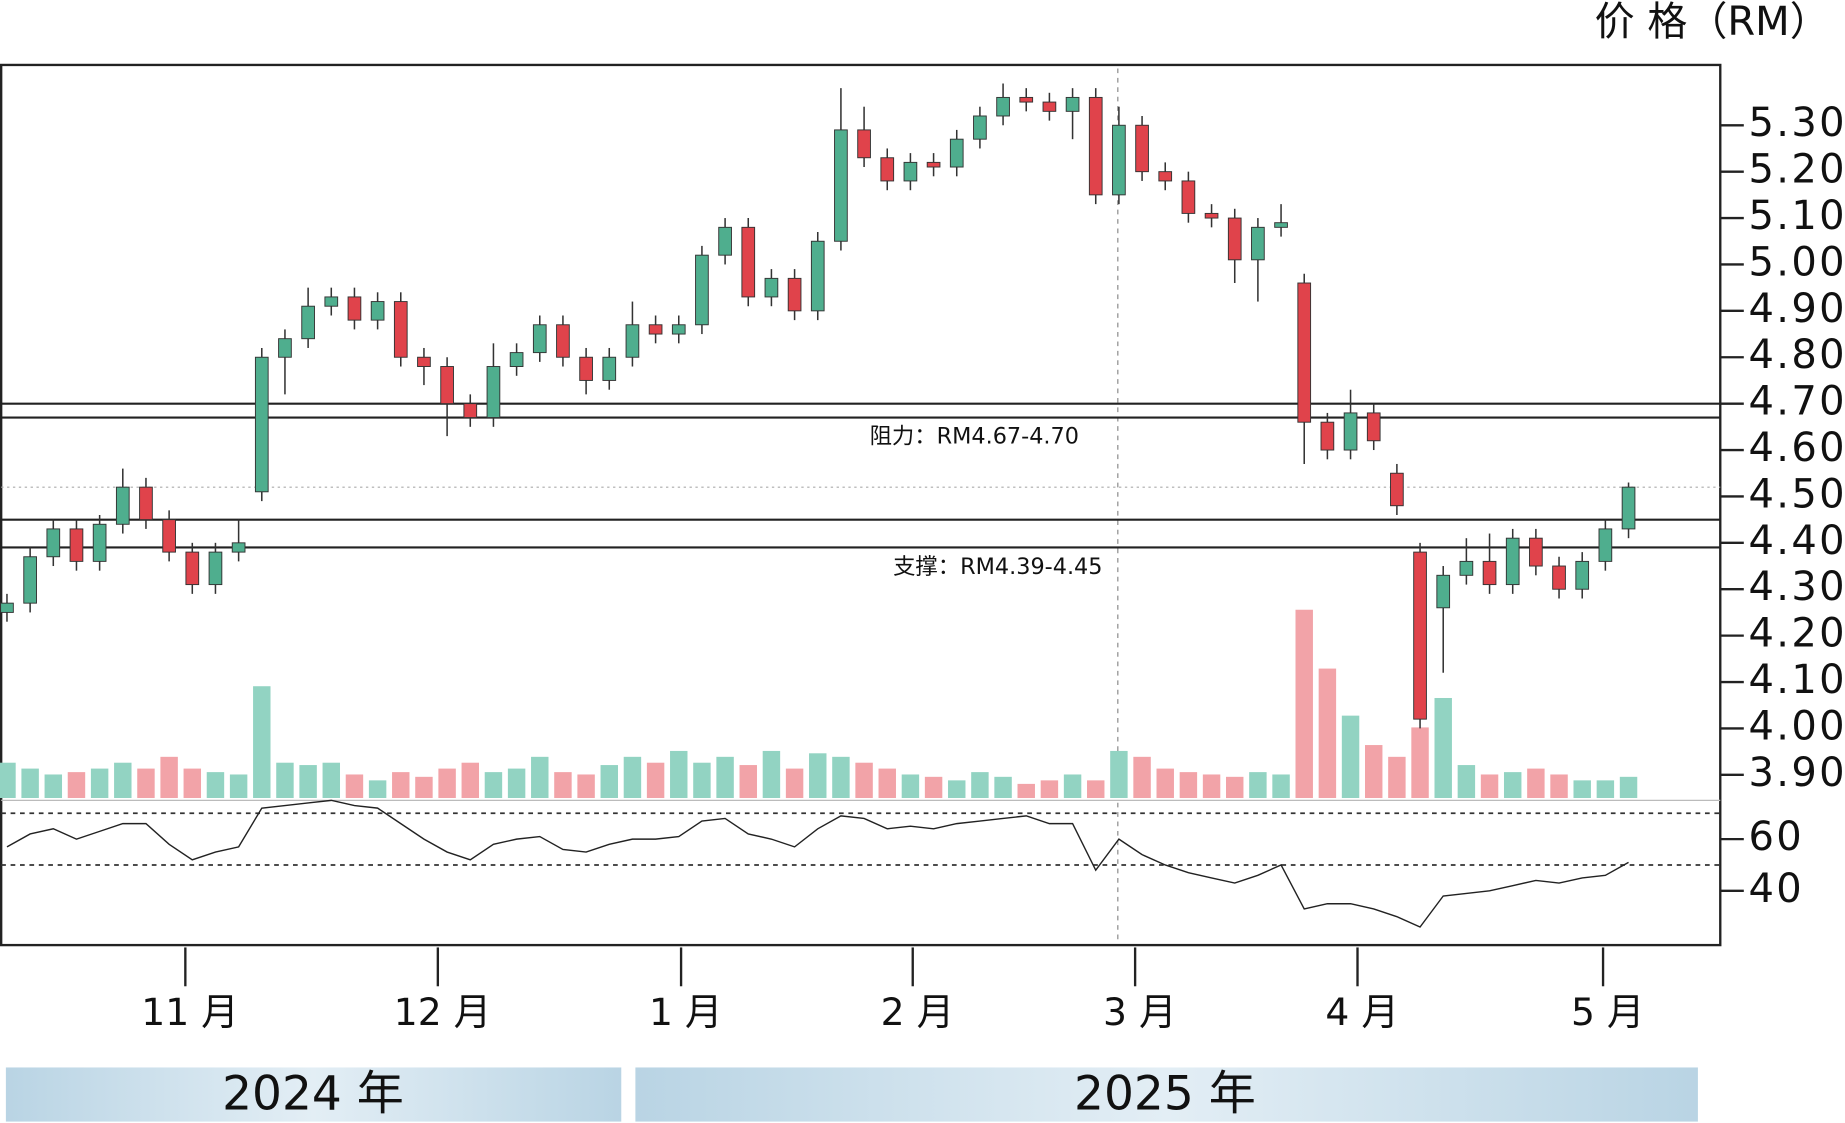 This screenshot has height=1123, width=1845. Describe the element at coordinates (817, 863) in the screenshot. I see `rsi-line` at that location.